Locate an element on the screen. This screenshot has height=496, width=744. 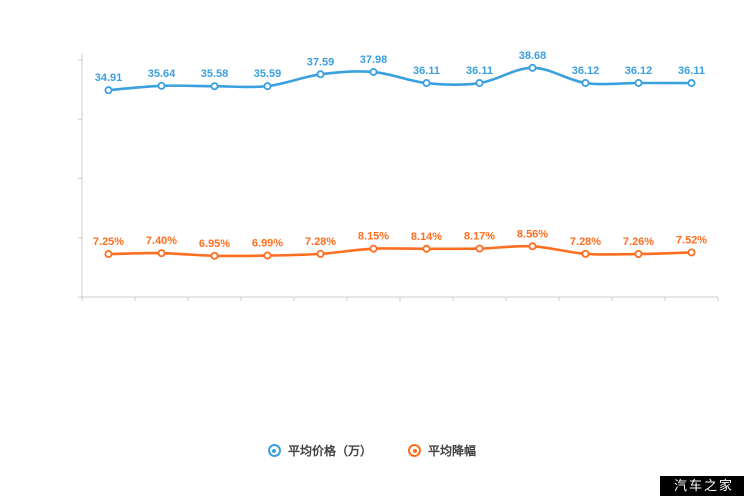
svg-text: 8.14% is located at coordinates (426, 237).